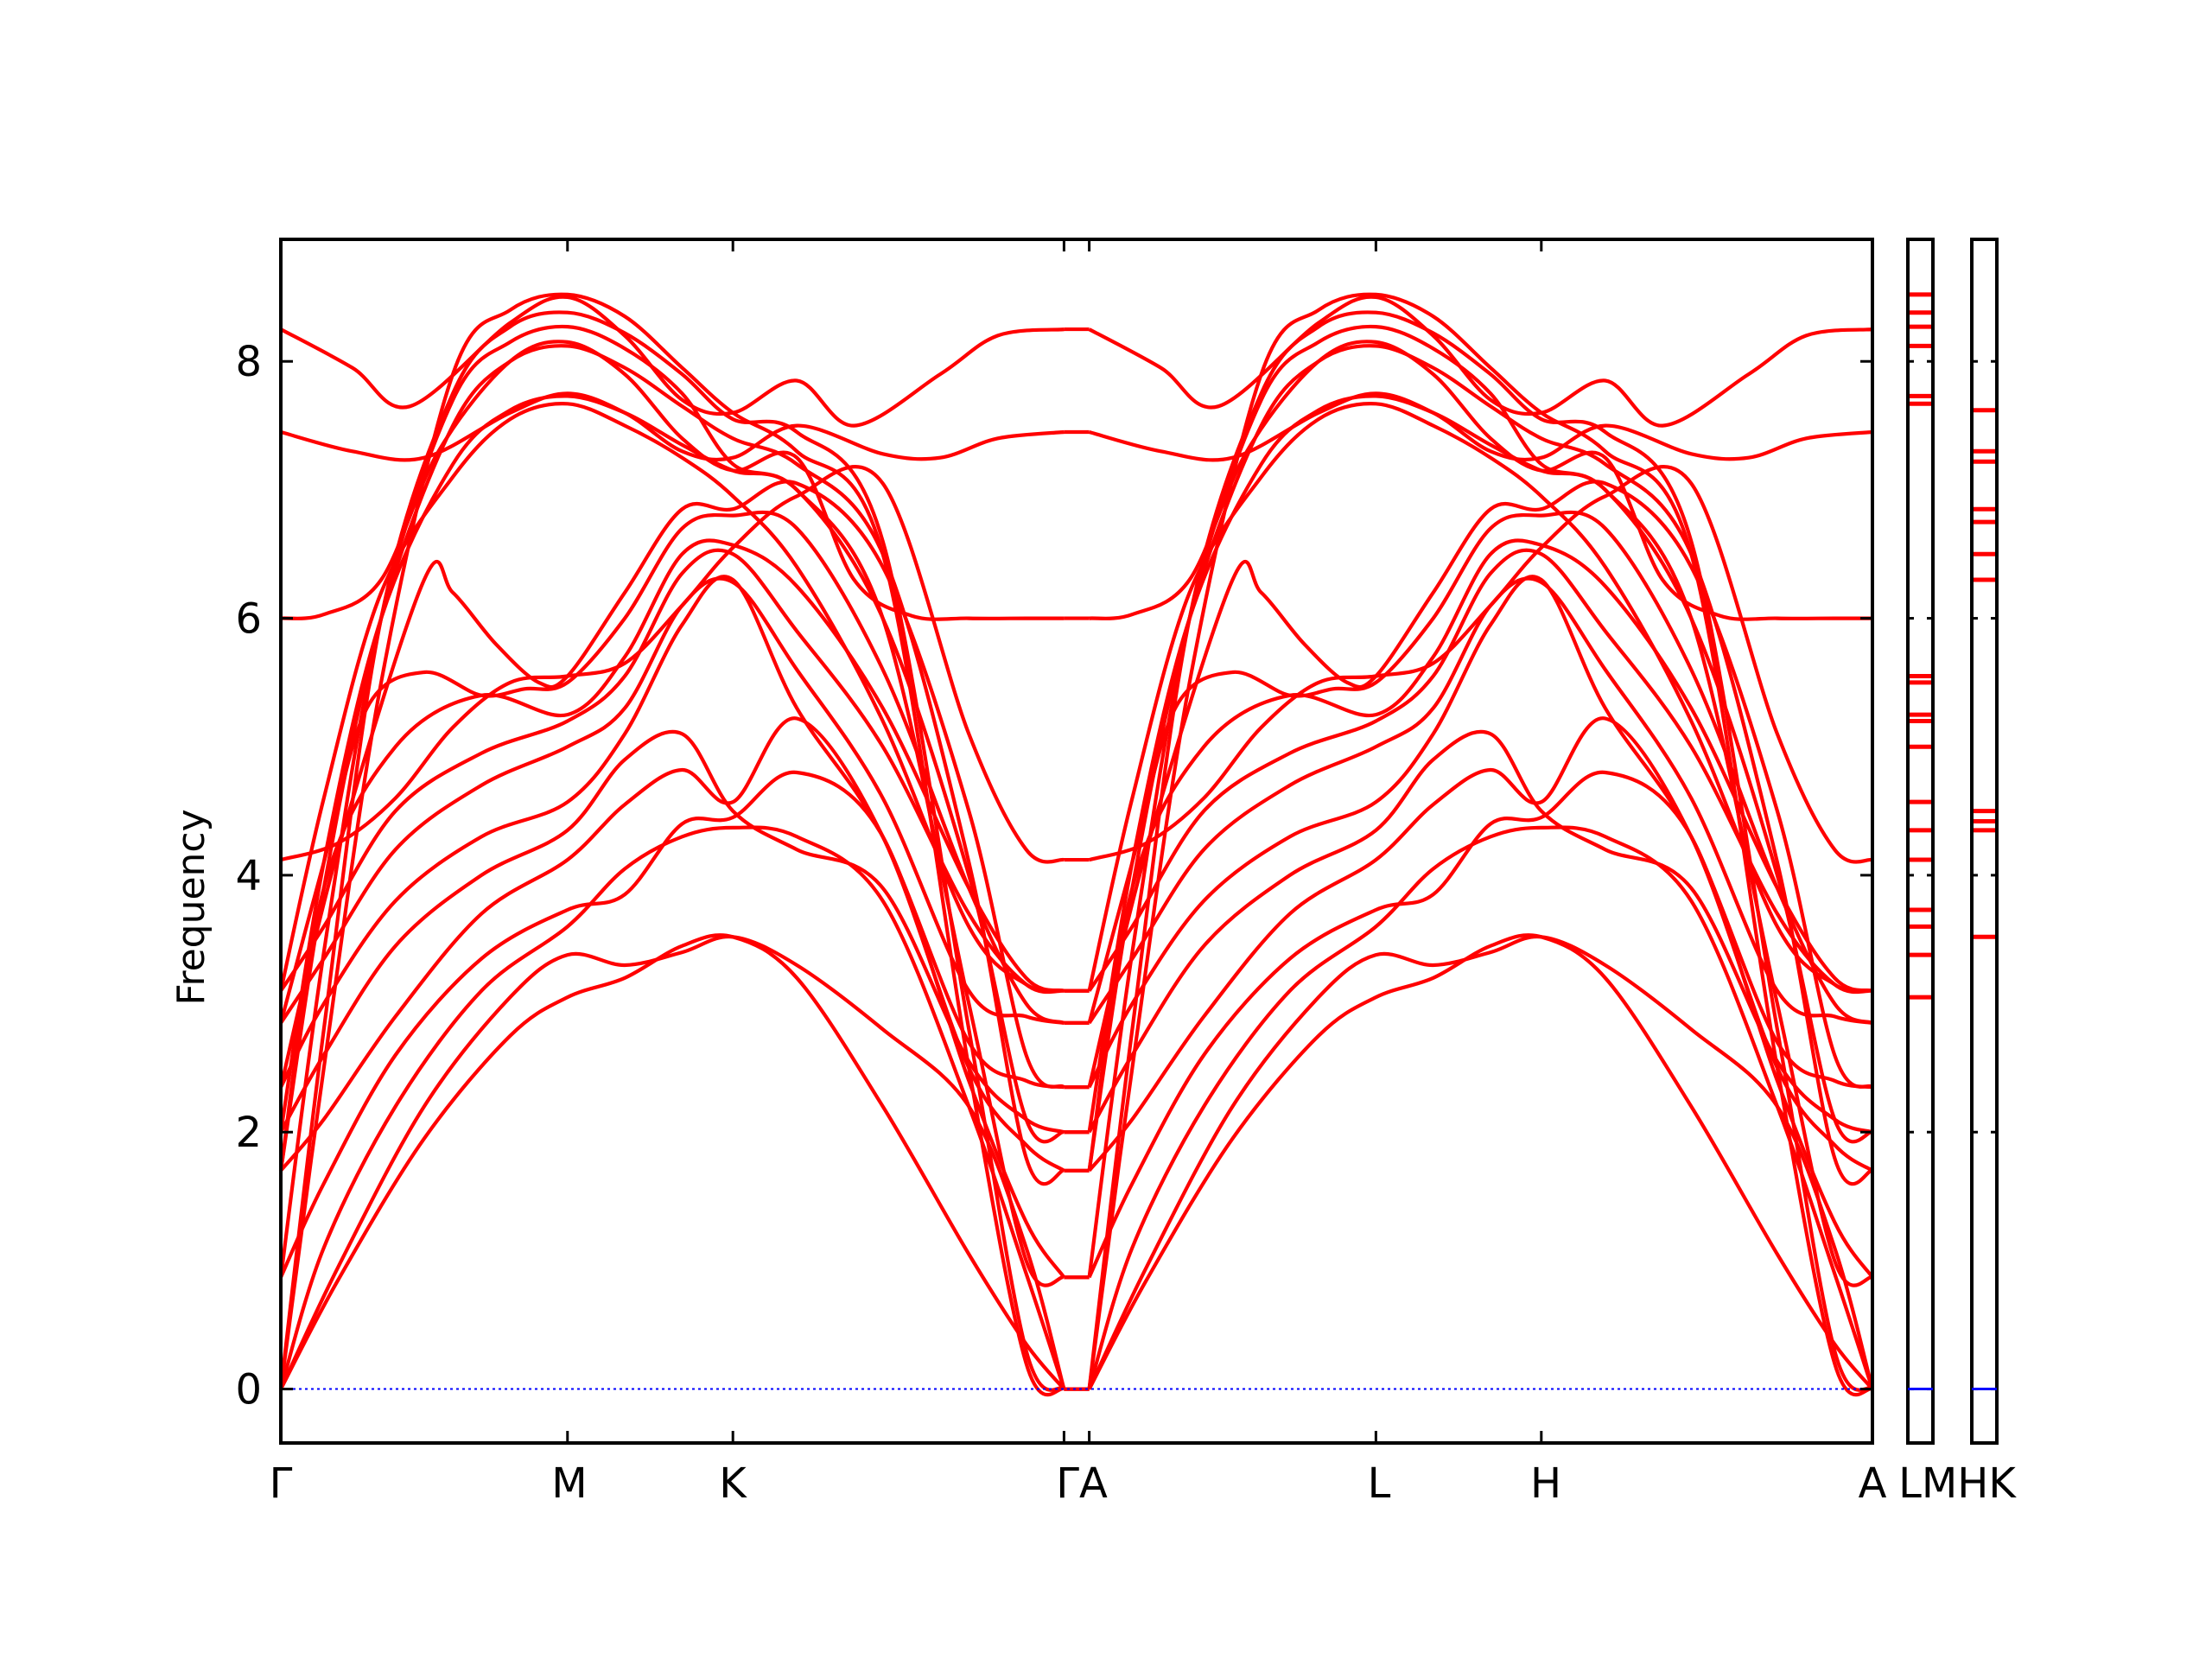 This screenshot has width=2212, height=1659. What do you see at coordinates (1873, 1483) in the screenshot?
I see `k-label-a: A` at bounding box center [1873, 1483].